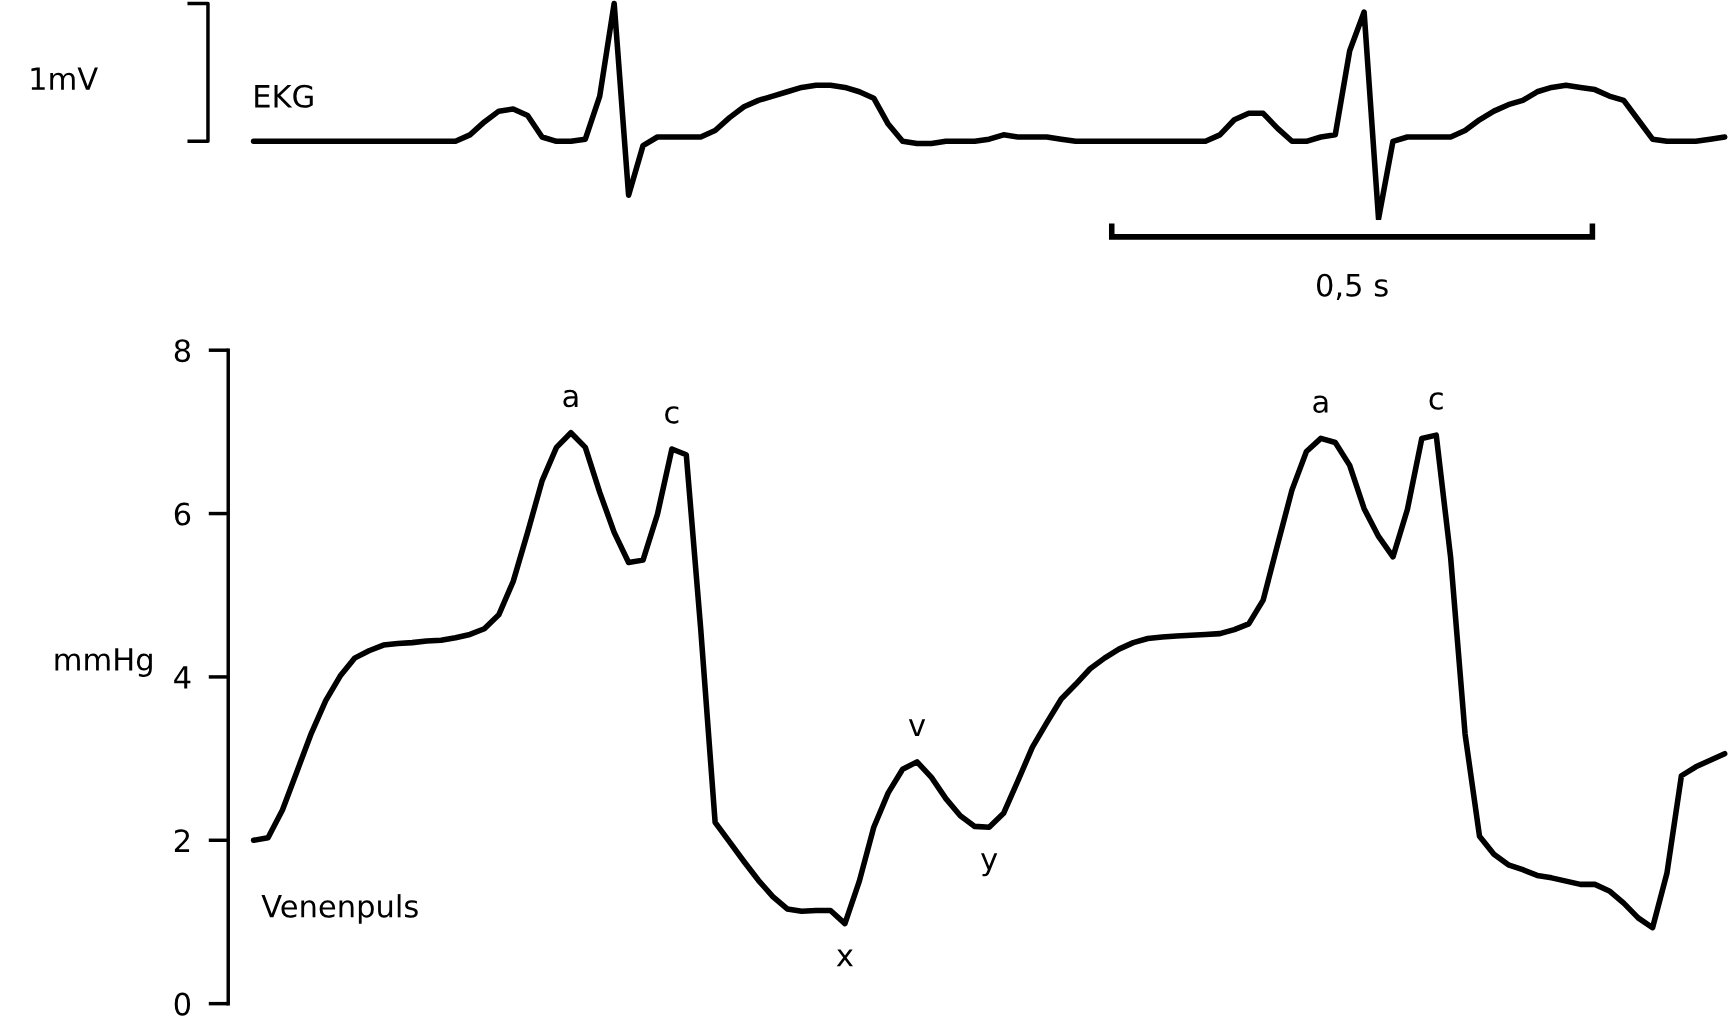 The image size is (1729, 1021). Describe the element at coordinates (103, 662) in the screenshot. I see `y-axis-title: mmHg` at that location.